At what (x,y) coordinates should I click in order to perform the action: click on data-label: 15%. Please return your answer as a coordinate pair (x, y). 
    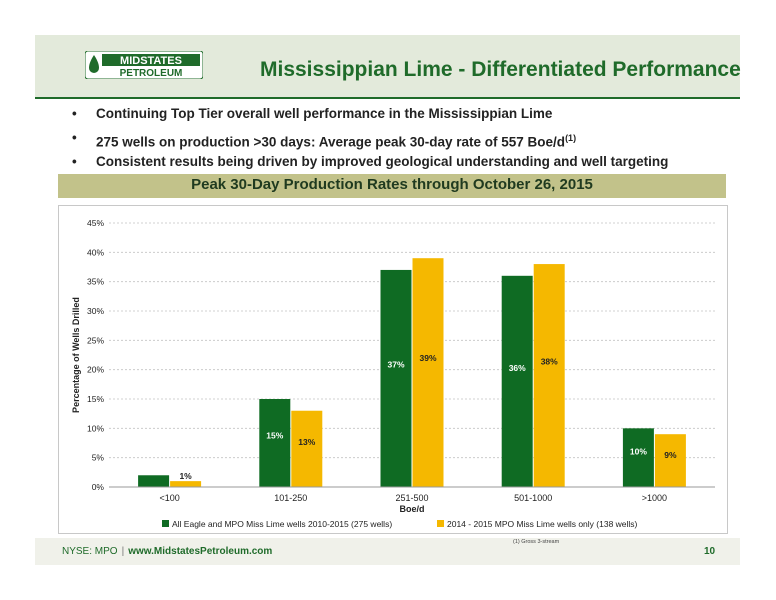
    Looking at the image, I should click on (274, 436).